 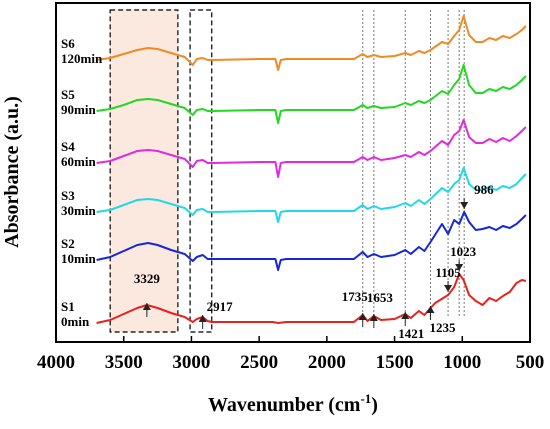 I want to click on x-axis-title: Wavenumber (cm-1), so click(x=293, y=403).